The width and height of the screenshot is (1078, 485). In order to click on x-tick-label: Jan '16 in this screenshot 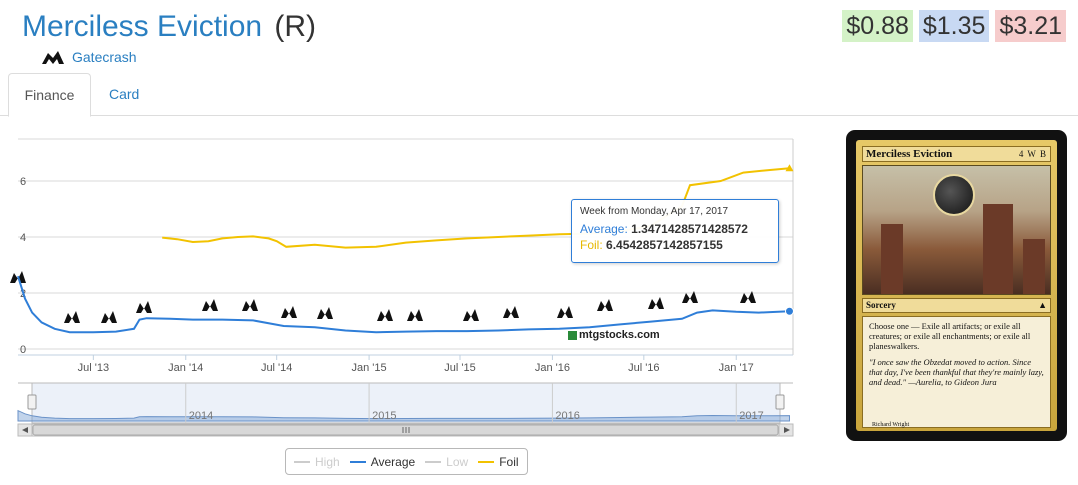, I will do `click(552, 368)`.